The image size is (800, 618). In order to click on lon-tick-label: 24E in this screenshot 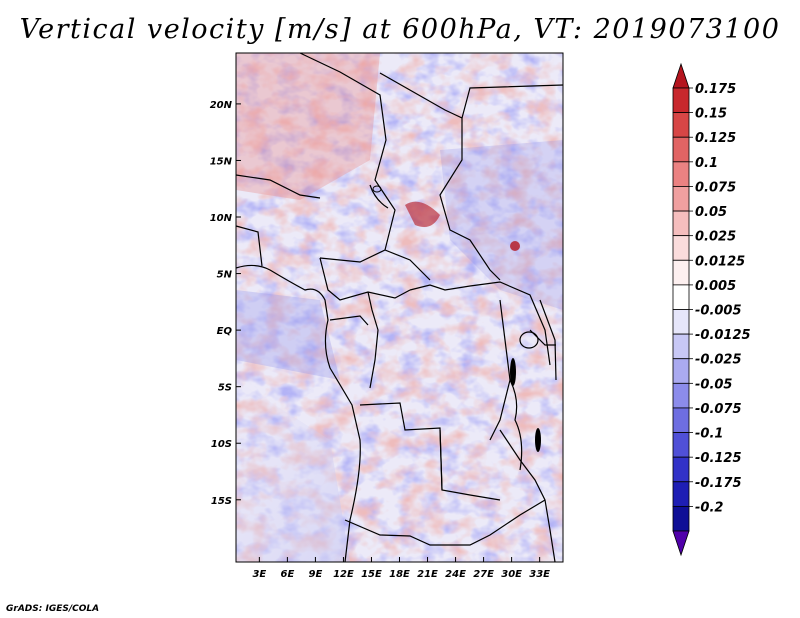, I will do `click(455, 574)`.